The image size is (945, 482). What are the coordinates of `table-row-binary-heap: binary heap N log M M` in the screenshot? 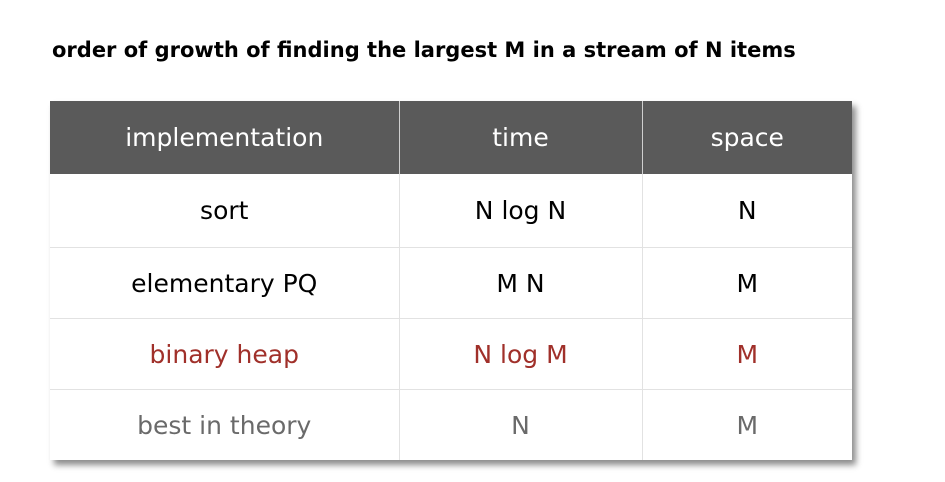 It's located at (451, 354).